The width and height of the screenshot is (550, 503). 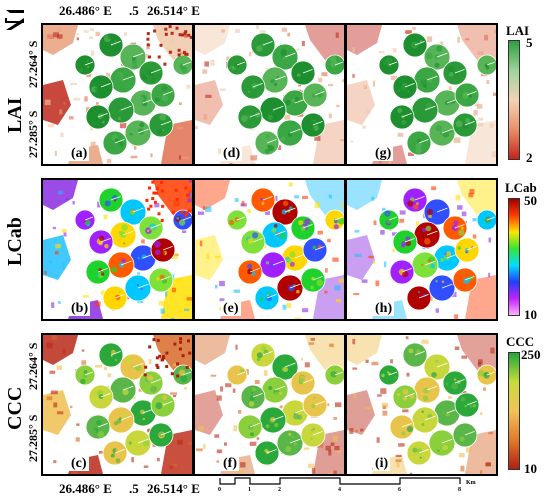 I want to click on map-panel-i: (i), so click(x=421, y=404).